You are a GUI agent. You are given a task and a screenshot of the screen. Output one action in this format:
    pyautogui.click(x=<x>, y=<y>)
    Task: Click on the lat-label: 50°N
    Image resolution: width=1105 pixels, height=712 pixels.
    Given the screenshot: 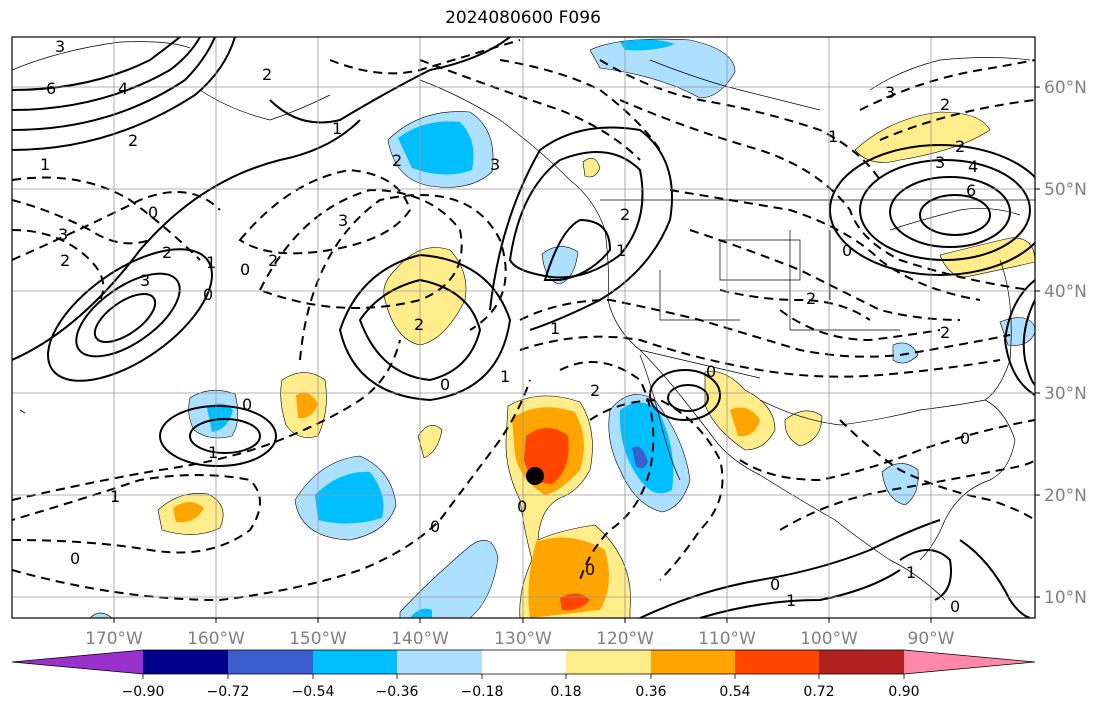 What is the action you would take?
    pyautogui.click(x=1065, y=190)
    